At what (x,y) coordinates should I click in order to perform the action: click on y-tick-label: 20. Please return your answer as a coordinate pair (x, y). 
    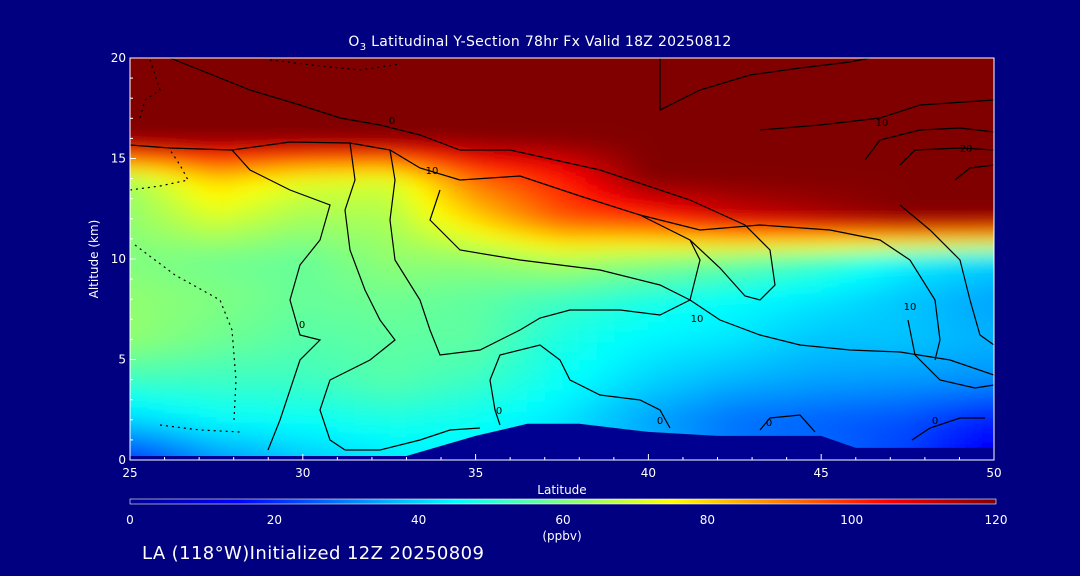
    Looking at the image, I should click on (118, 58).